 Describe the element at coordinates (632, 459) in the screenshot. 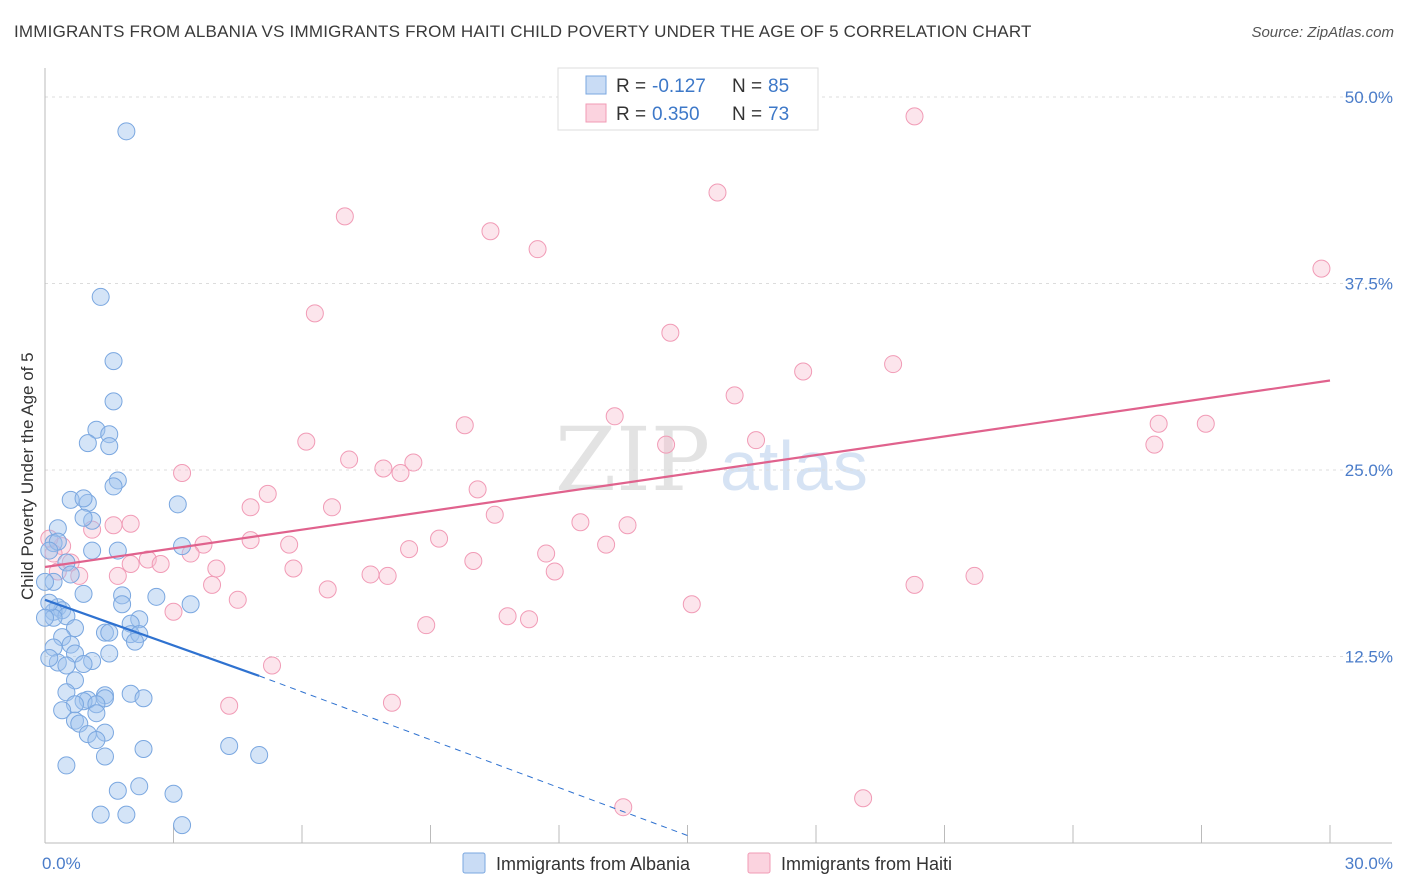

I see `watermark-zip: ZIP` at that location.